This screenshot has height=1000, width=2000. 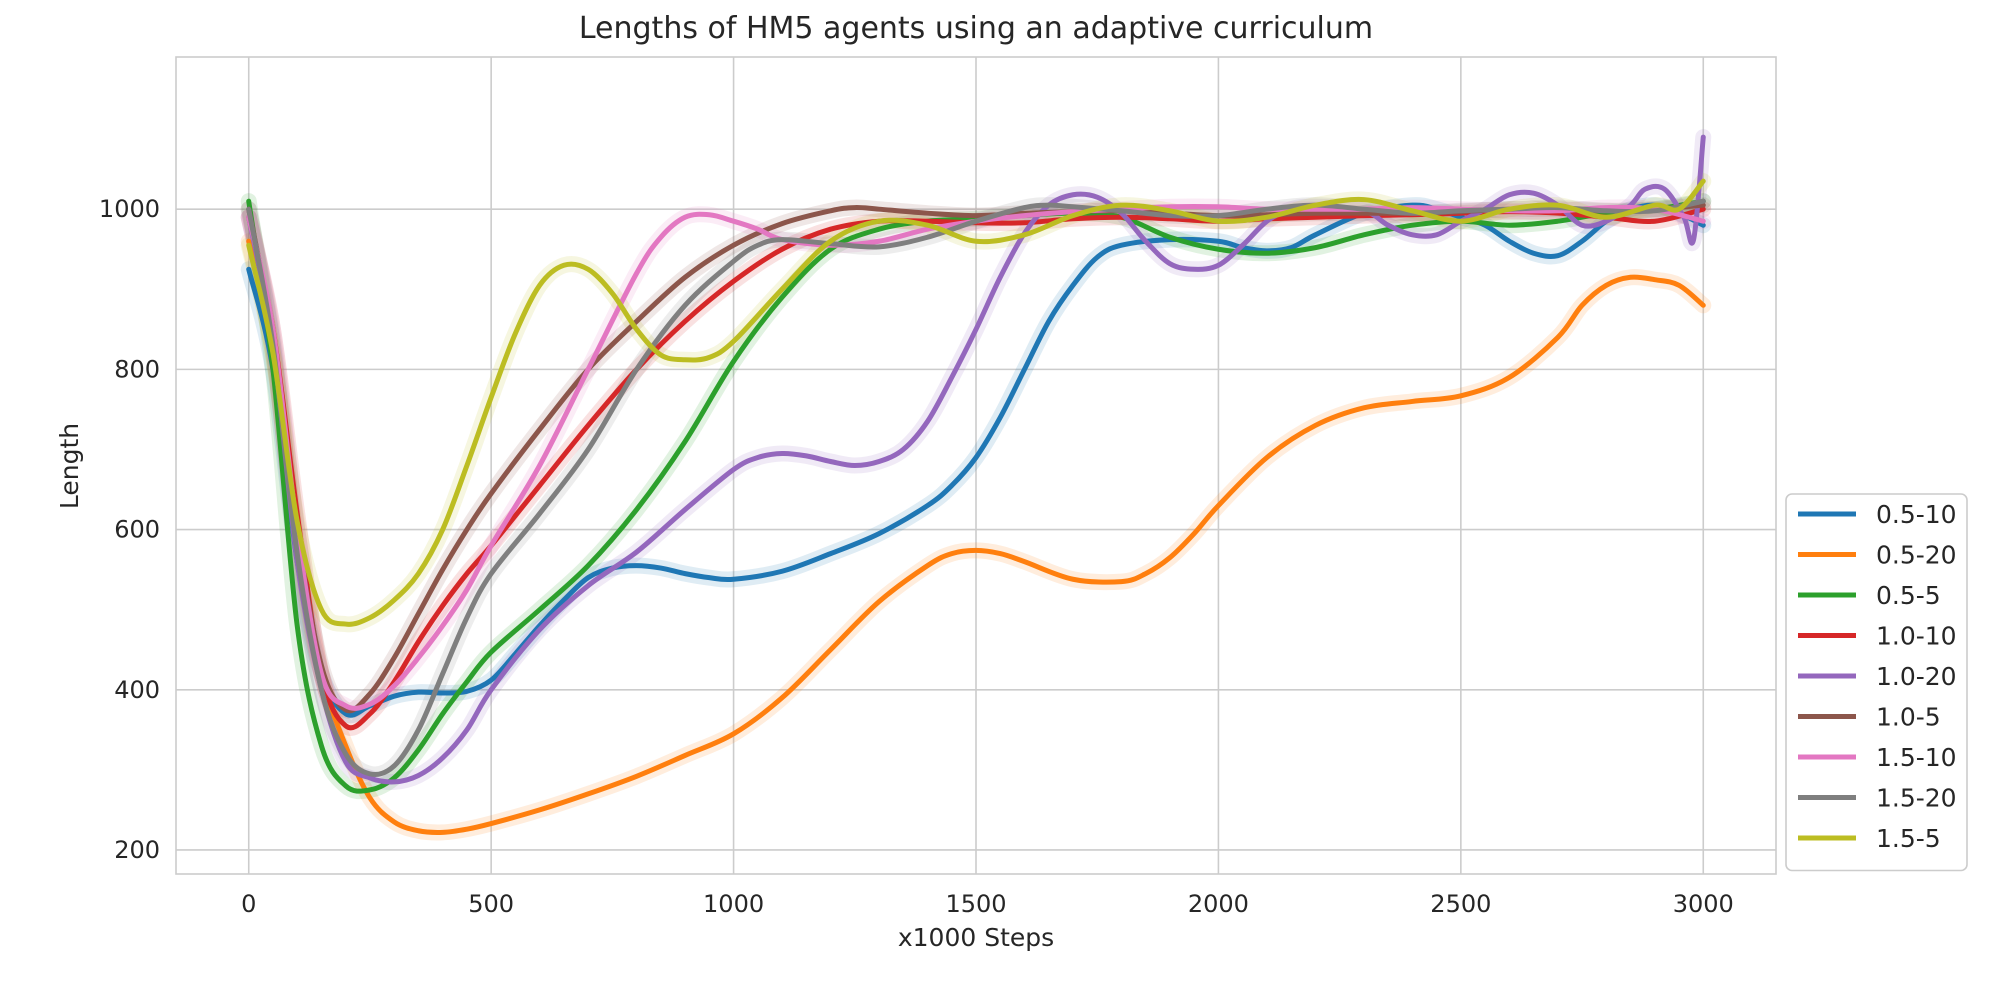 I want to click on x-tick-label: 3000, so click(x=1703, y=904).